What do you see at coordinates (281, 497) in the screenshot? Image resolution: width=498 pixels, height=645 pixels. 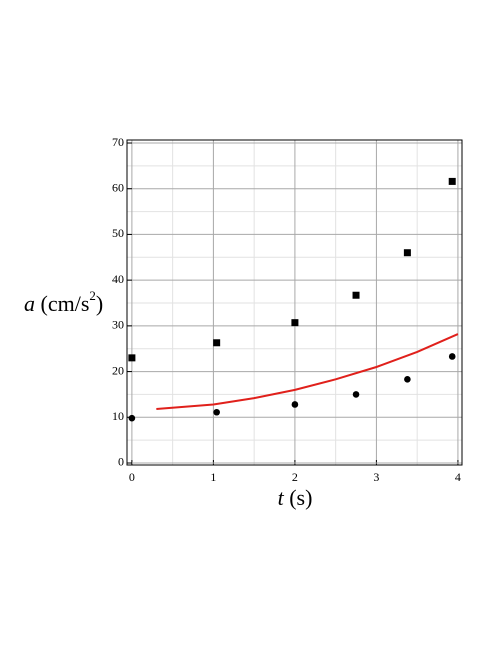 I see `x-label-symbol: t` at bounding box center [281, 497].